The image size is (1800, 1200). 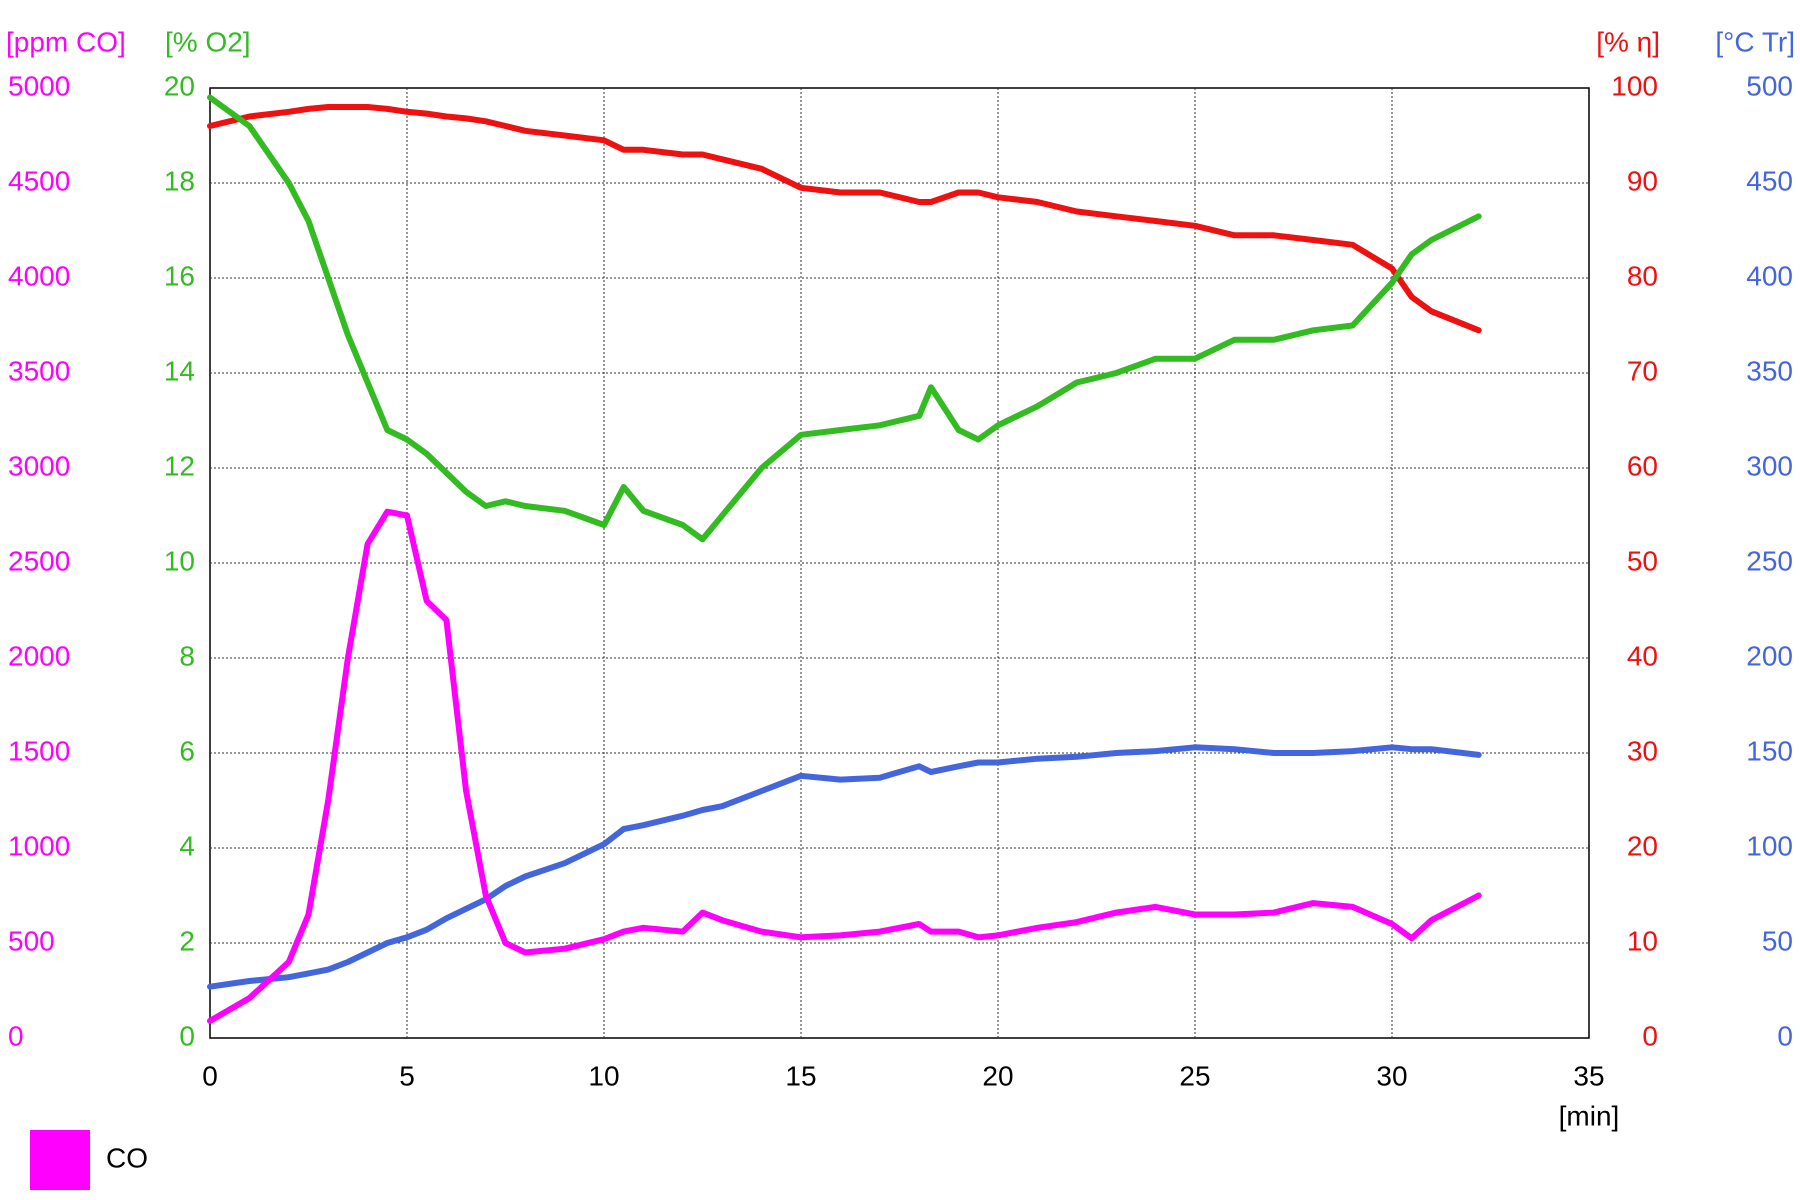 What do you see at coordinates (1642, 750) in the screenshot?
I see `y-tick-label: 30` at bounding box center [1642, 750].